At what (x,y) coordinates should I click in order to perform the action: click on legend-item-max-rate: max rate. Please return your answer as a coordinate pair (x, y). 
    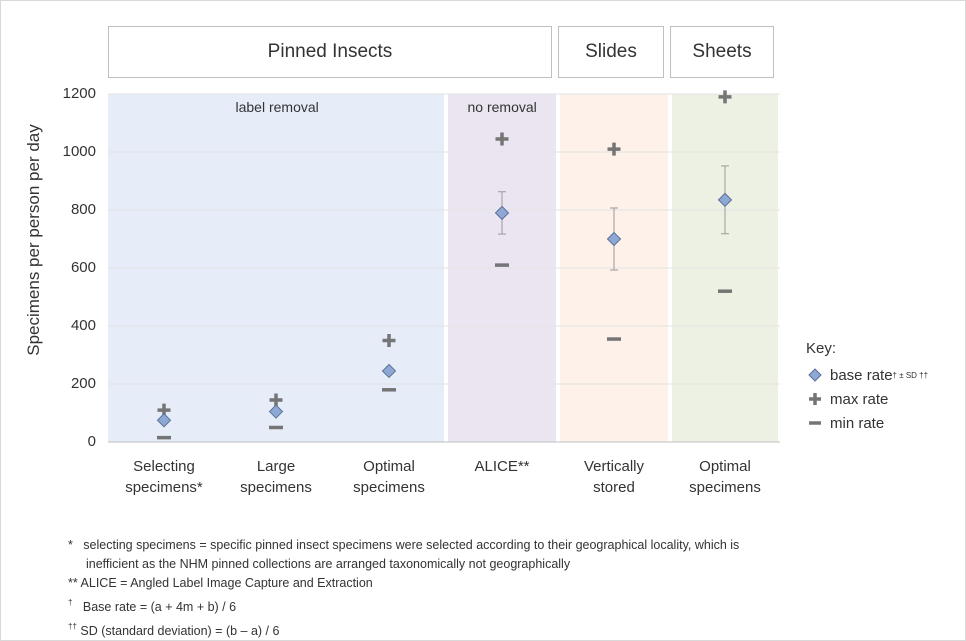
    Looking at the image, I should click on (867, 399).